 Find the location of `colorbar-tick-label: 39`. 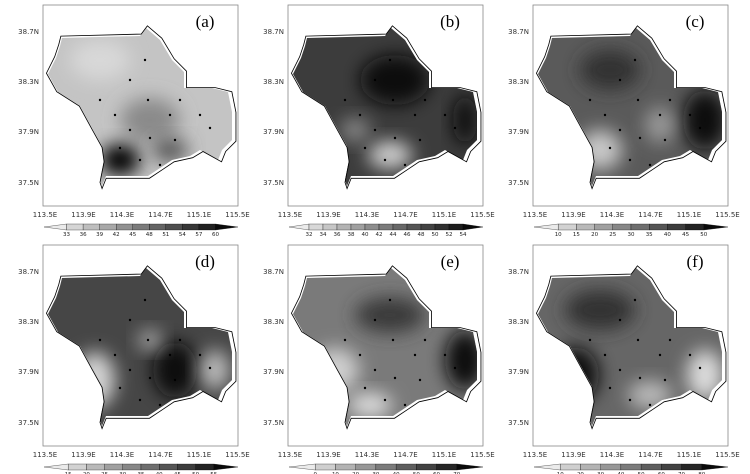

colorbar-tick-label: 39 is located at coordinates (99, 235).